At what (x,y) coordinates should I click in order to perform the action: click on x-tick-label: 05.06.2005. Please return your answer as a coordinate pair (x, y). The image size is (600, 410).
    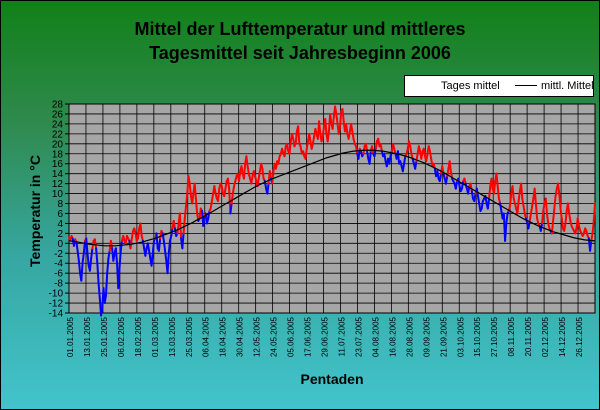
    Looking at the image, I should click on (291, 336).